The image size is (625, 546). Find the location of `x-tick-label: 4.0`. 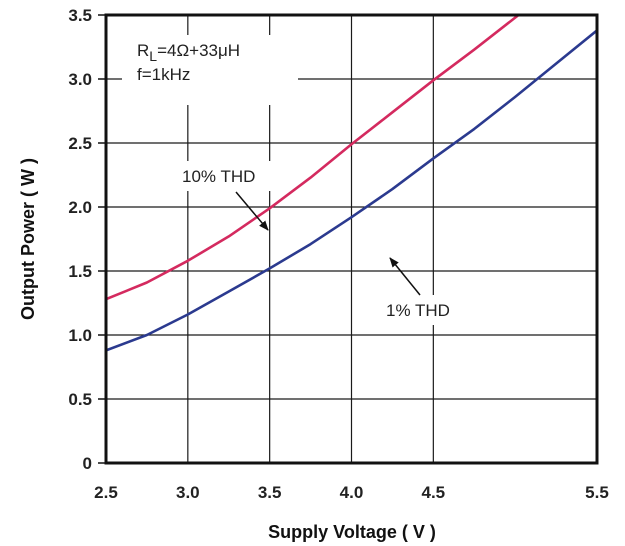

x-tick-label: 4.0 is located at coordinates (352, 492).